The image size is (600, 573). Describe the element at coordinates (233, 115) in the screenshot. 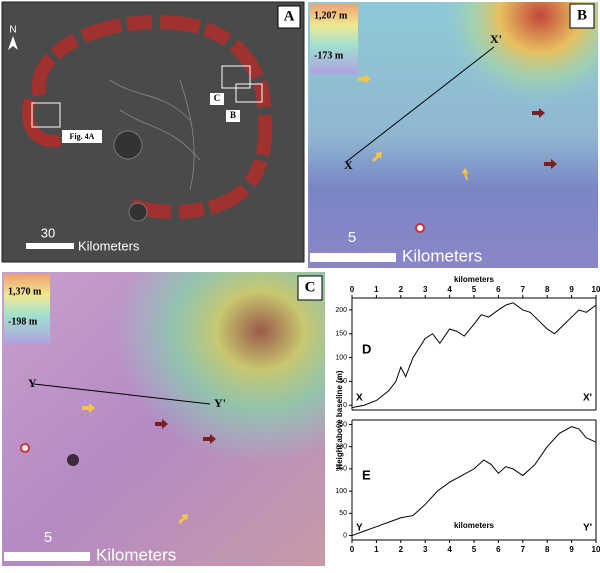

I see `box-label: B` at that location.